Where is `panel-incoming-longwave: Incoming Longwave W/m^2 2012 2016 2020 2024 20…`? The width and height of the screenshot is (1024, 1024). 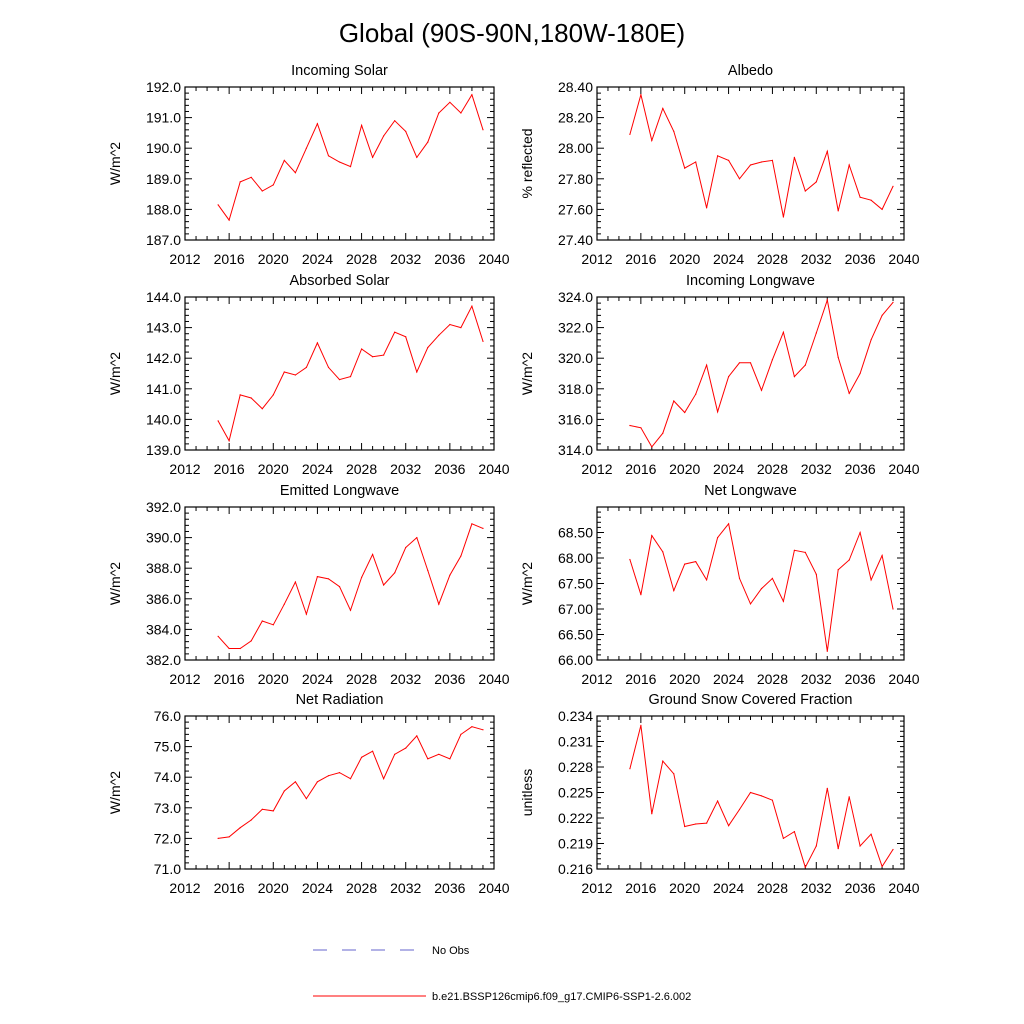
panel-incoming-longwave: Incoming Longwave W/m^2 2012 2016 2020 2024 20… is located at coordinates (719, 375).